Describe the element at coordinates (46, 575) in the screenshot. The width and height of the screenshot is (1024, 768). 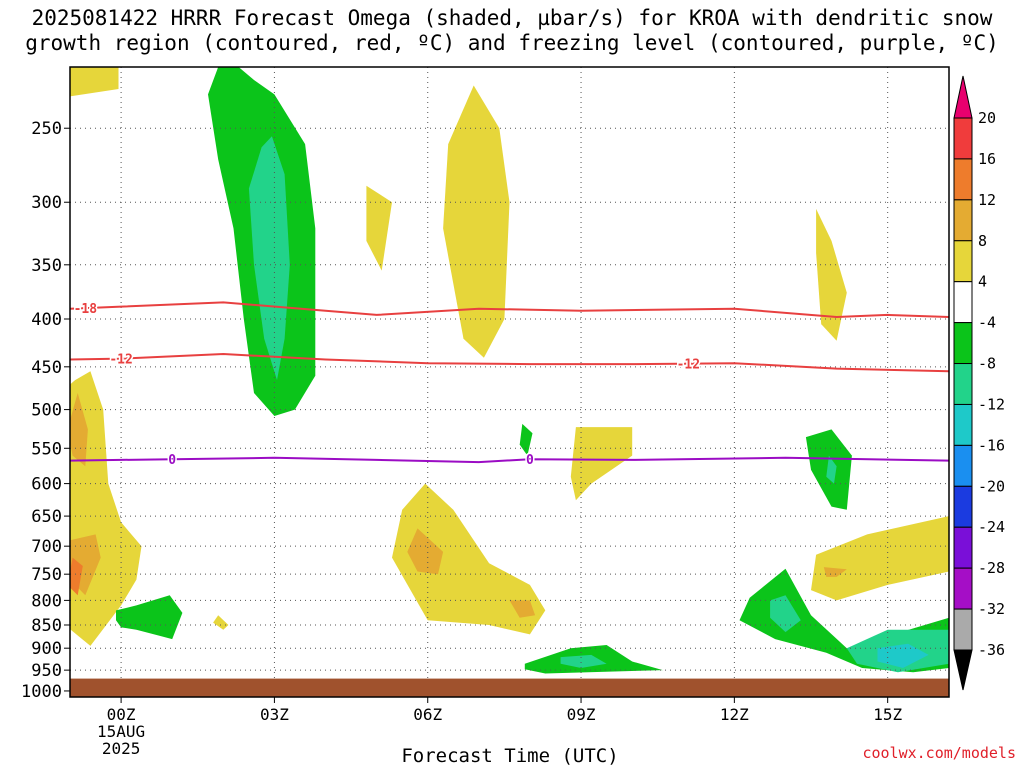
I see `y-tick-label: 750` at that location.